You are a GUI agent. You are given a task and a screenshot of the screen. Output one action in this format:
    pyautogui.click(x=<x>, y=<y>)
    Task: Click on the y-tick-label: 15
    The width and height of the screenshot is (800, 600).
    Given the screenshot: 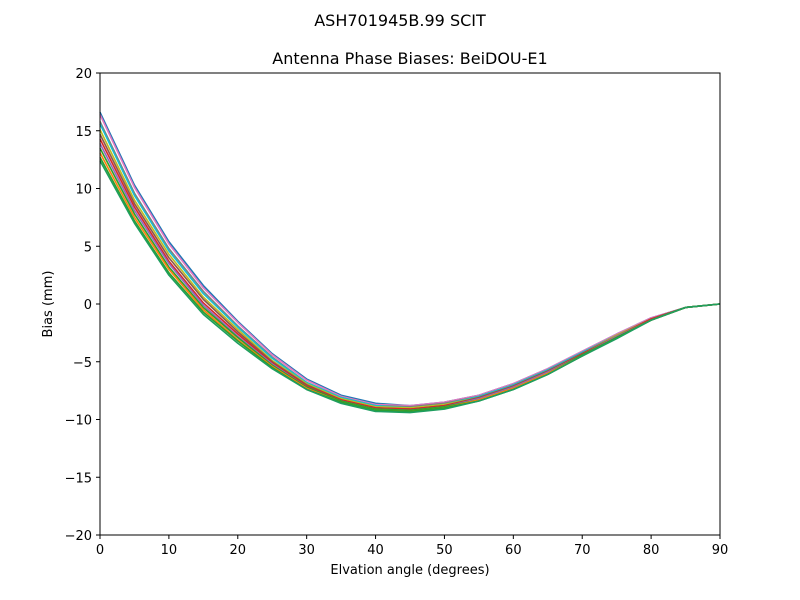 What is the action you would take?
    pyautogui.click(x=83, y=132)
    